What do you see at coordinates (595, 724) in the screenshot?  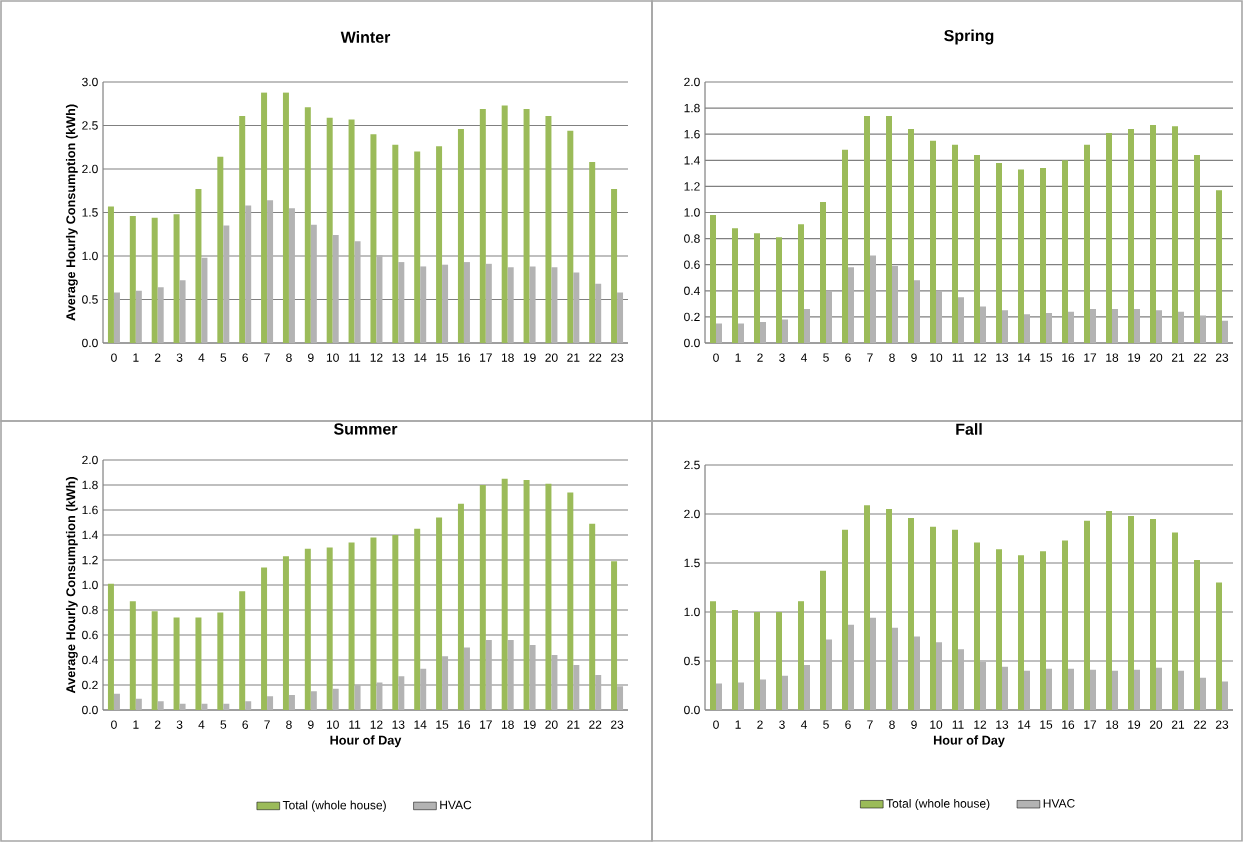 I see `x-tick-label: 22` at bounding box center [595, 724].